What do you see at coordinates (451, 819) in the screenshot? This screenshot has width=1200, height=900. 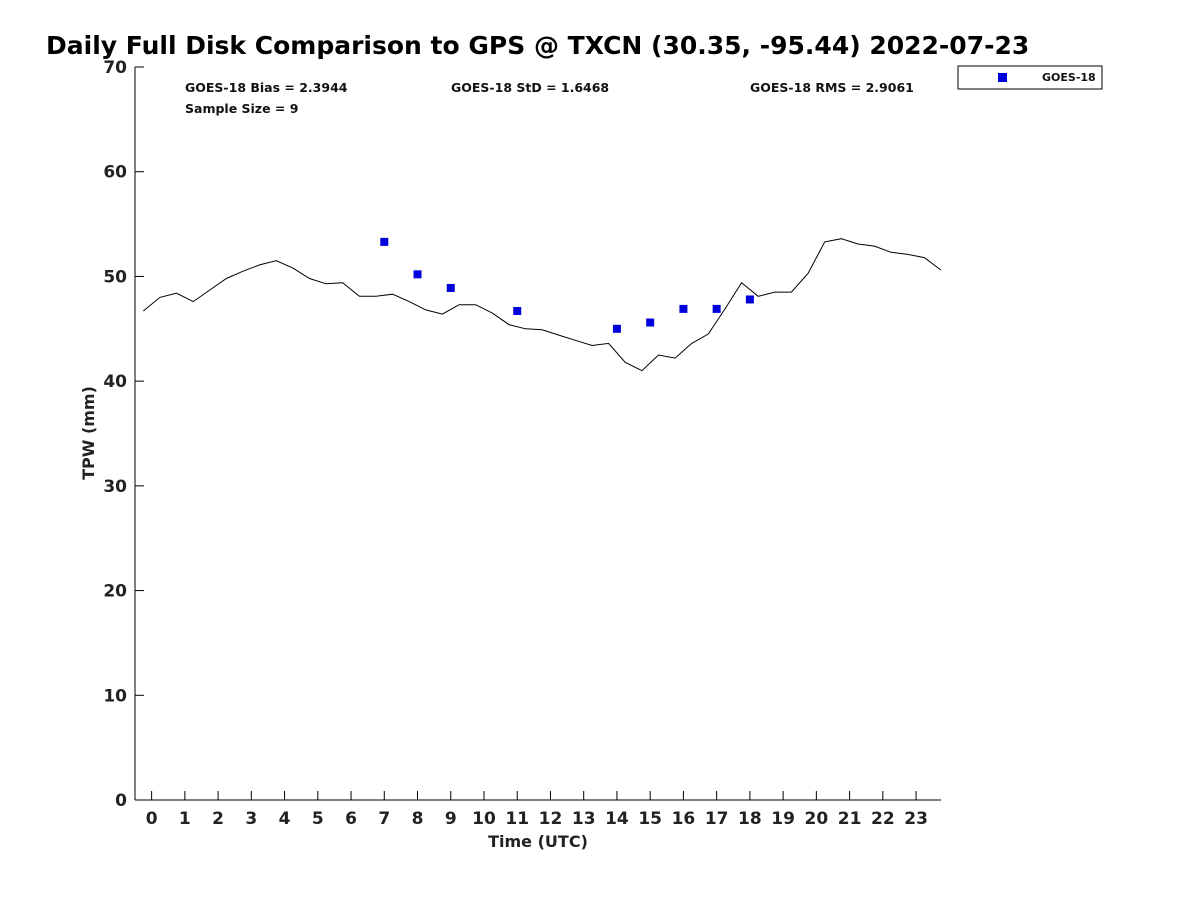 I see `x-tick-label: 9` at bounding box center [451, 819].